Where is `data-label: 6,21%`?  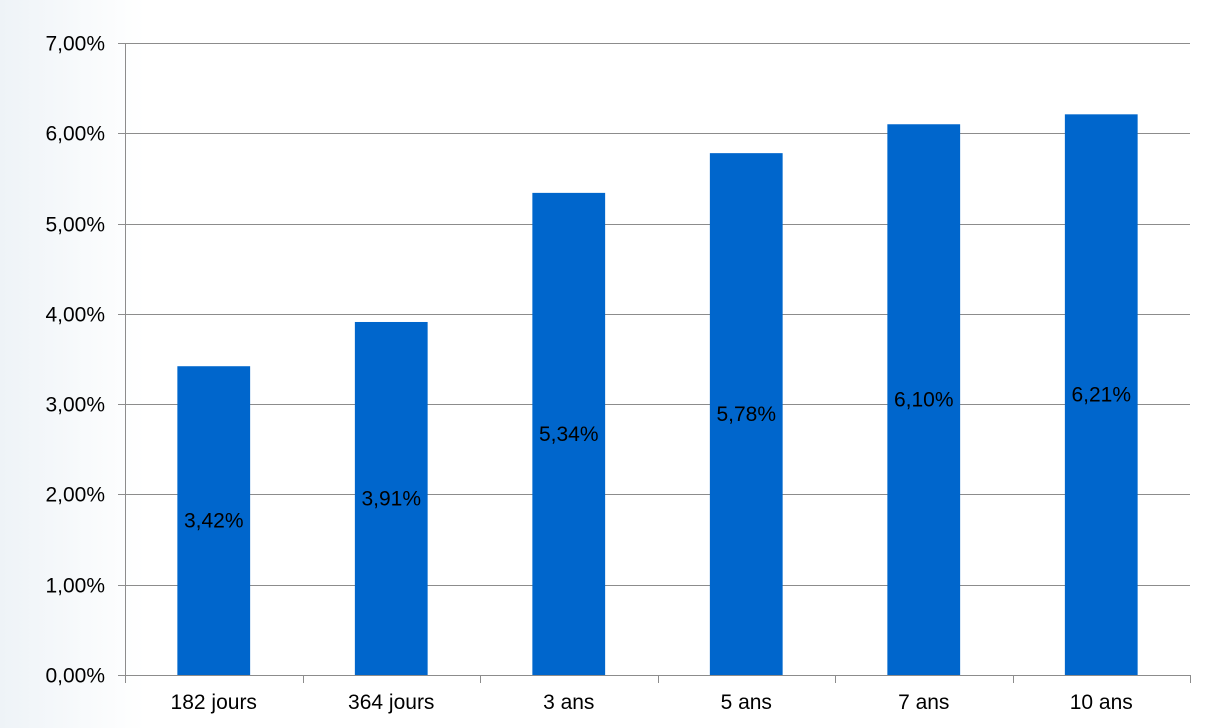 data-label: 6,21% is located at coordinates (1101, 395).